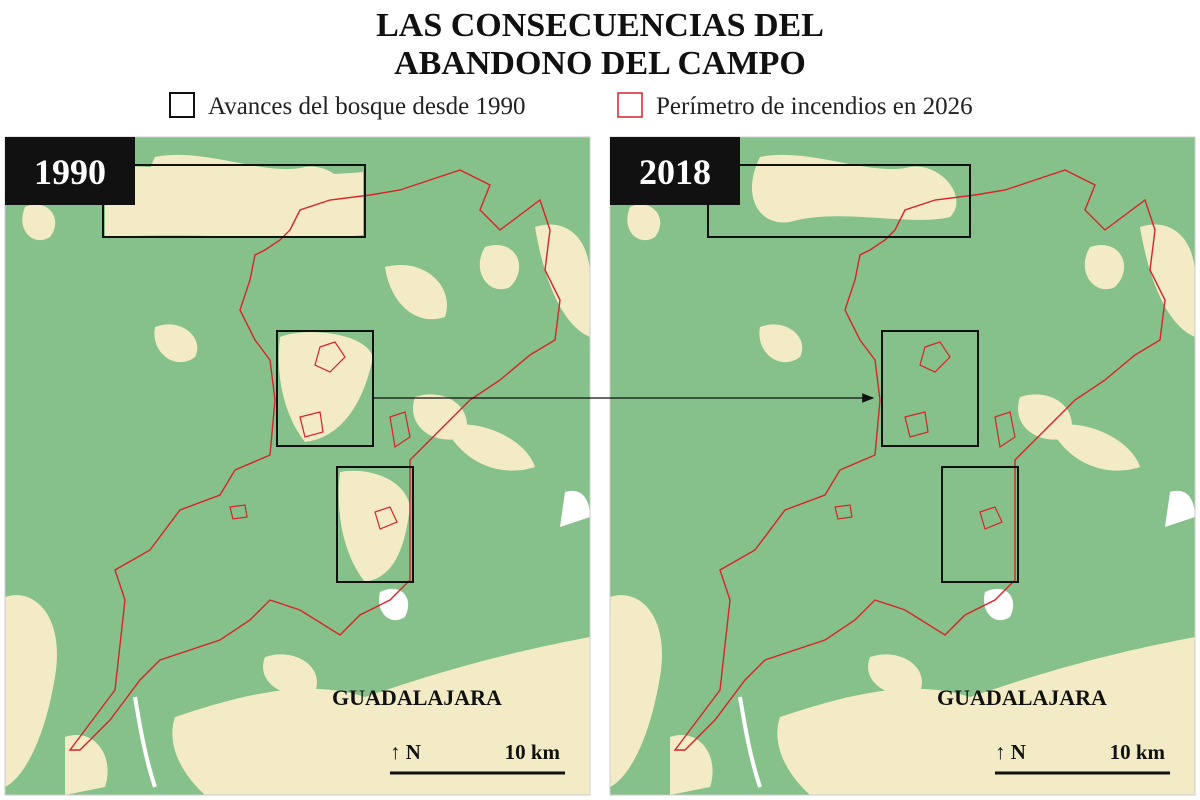 The height and width of the screenshot is (800, 1200). Describe the element at coordinates (600, 63) in the screenshot. I see `title-line: ABANDONO DEL CAMPO` at that location.